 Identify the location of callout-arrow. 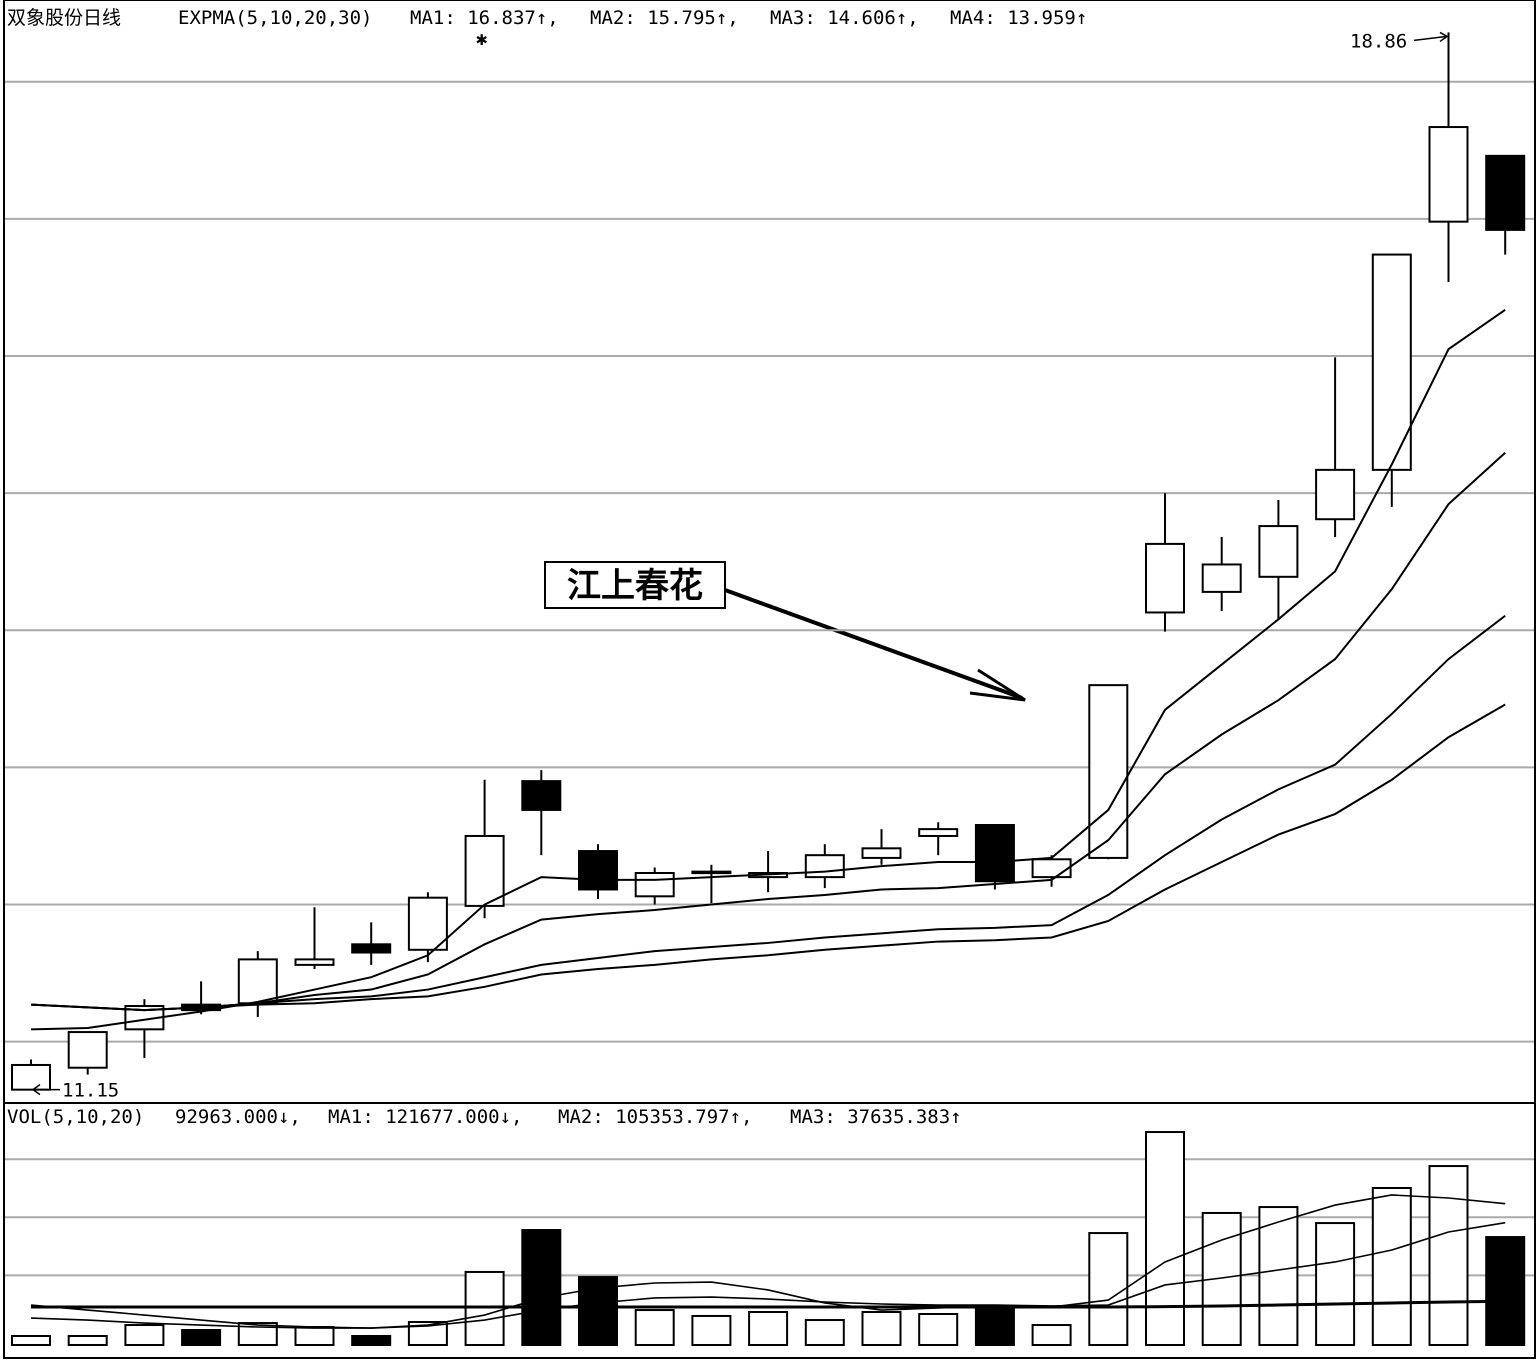
(873, 644).